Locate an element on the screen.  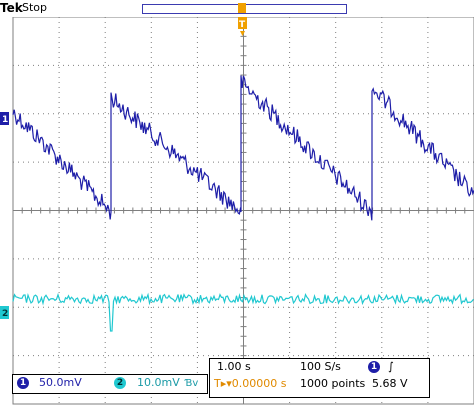
record-length-readout: 1000 points is located at coordinates (333, 383).